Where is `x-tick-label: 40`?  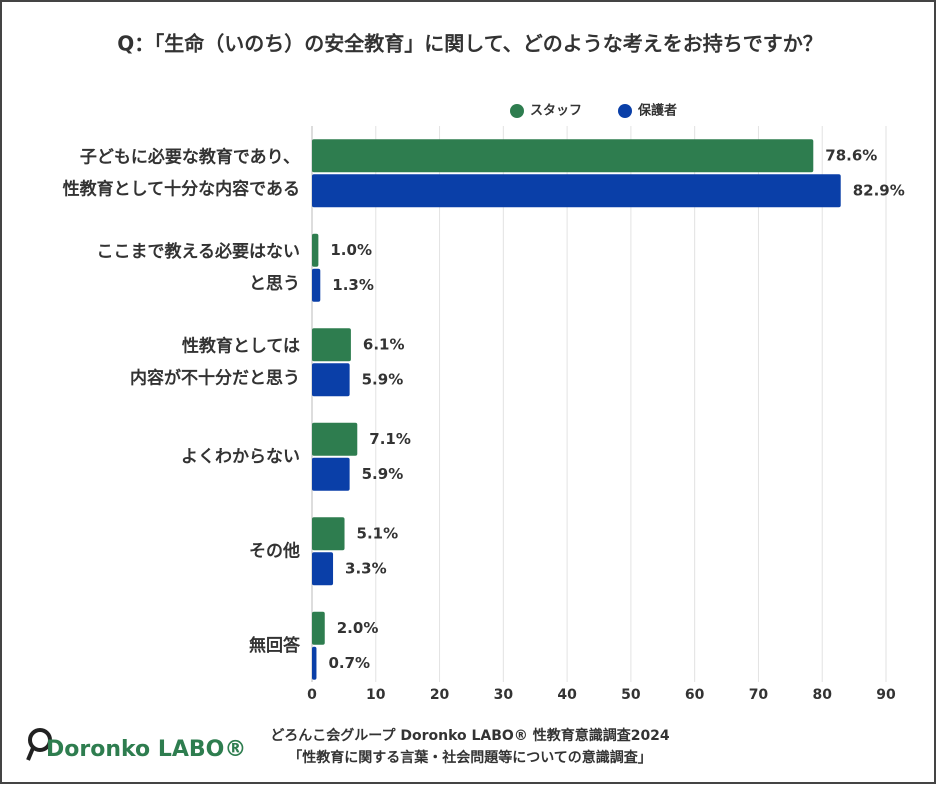 x-tick-label: 40 is located at coordinates (567, 695).